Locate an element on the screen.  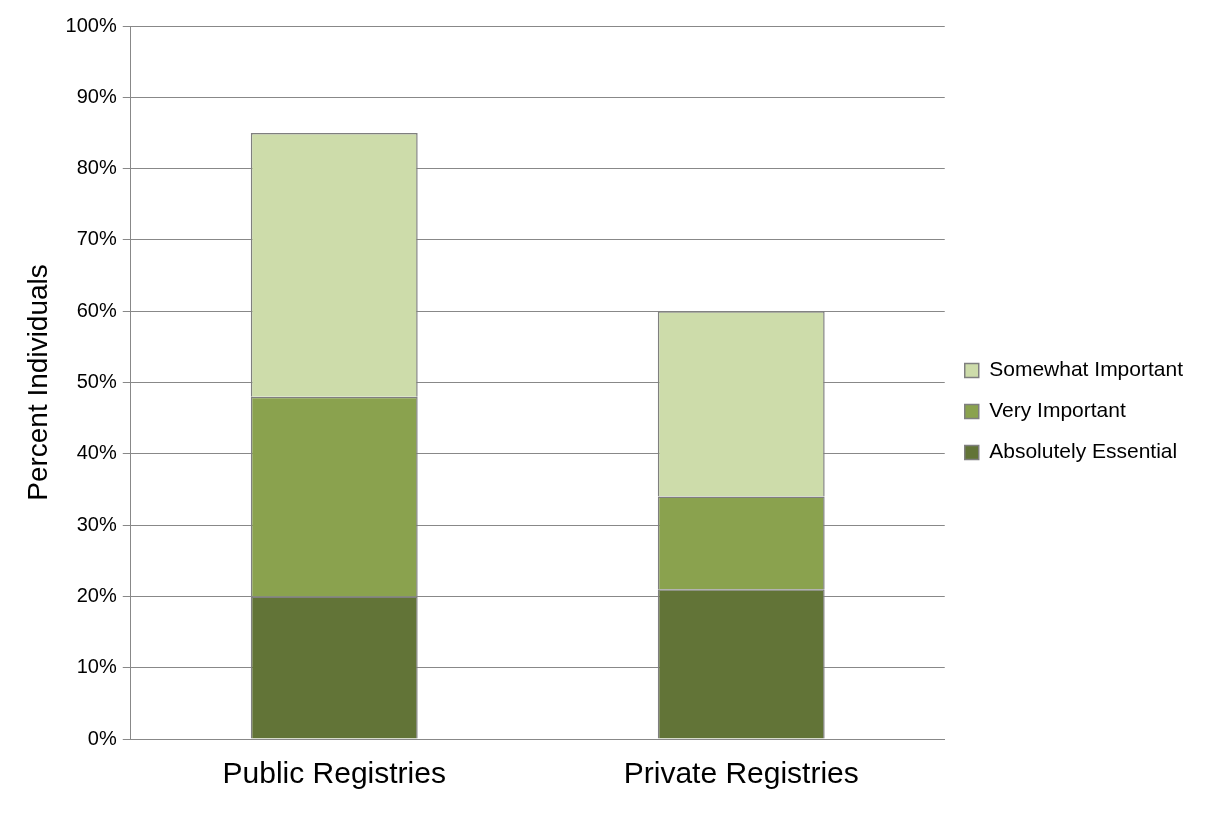
y-tick-label: 70% is located at coordinates (96, 238).